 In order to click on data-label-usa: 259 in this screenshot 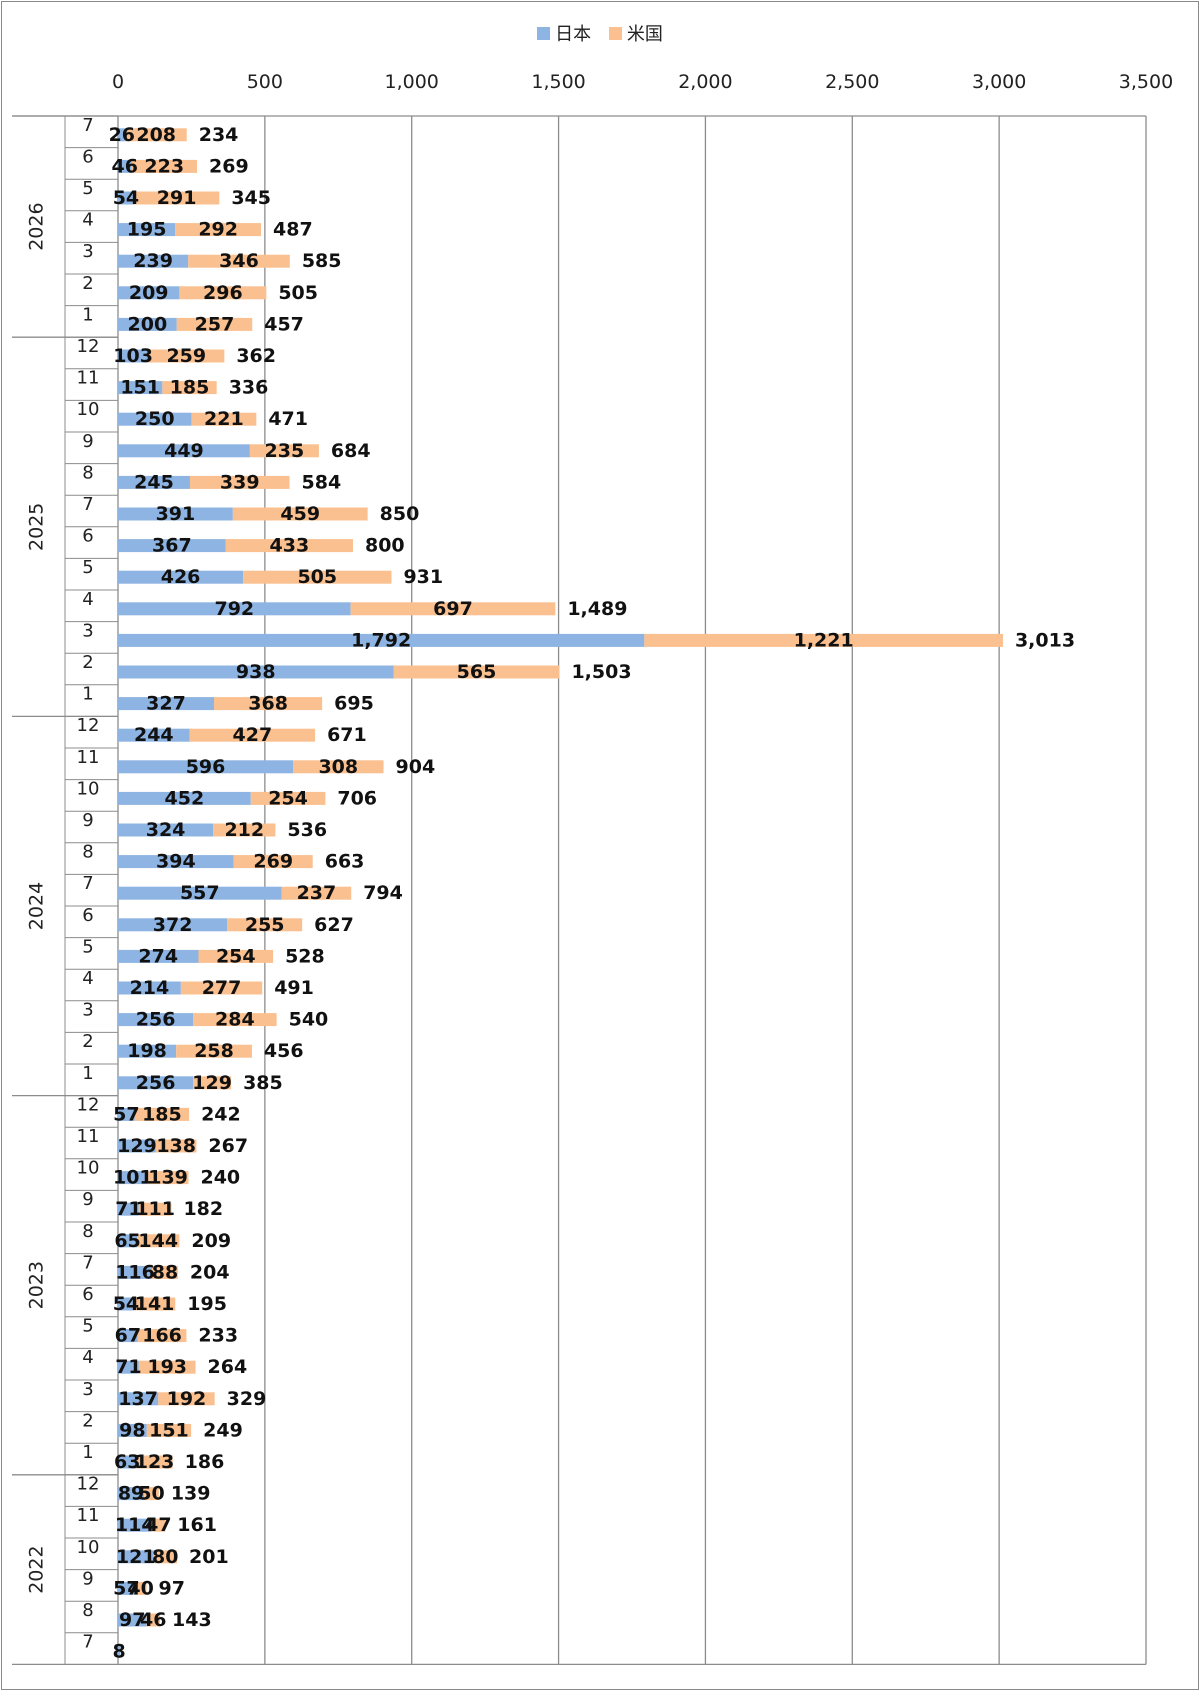, I will do `click(186, 356)`.